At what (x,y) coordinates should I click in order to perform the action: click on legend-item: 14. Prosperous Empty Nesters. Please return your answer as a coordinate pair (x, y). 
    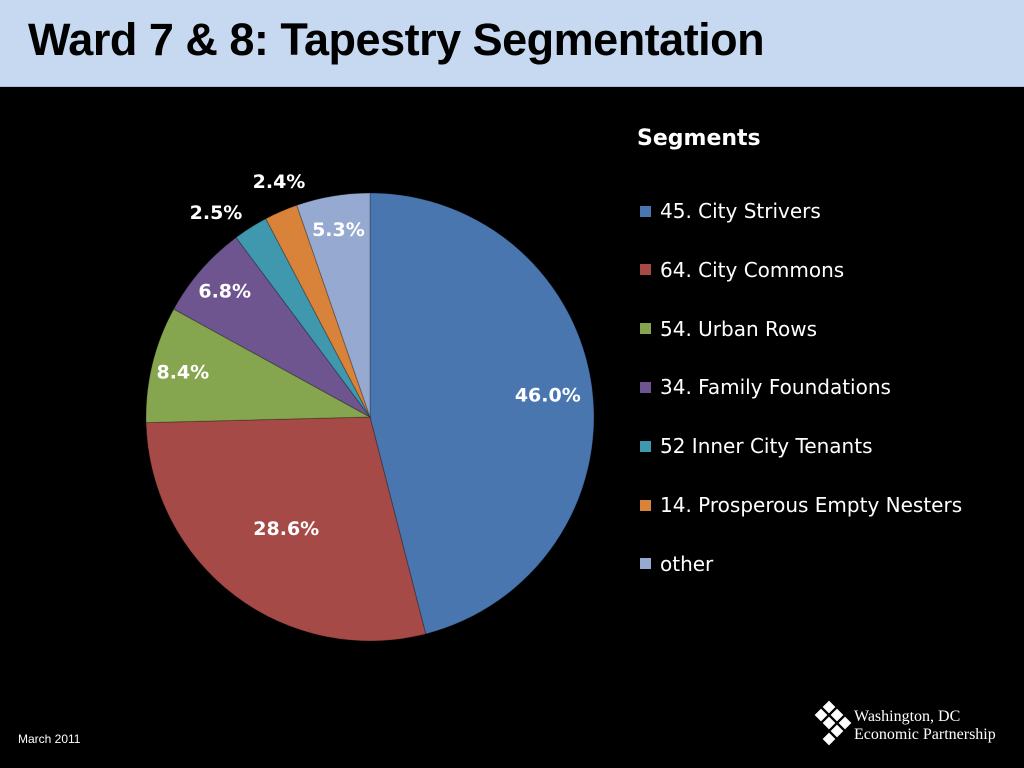
    Looking at the image, I should click on (801, 505).